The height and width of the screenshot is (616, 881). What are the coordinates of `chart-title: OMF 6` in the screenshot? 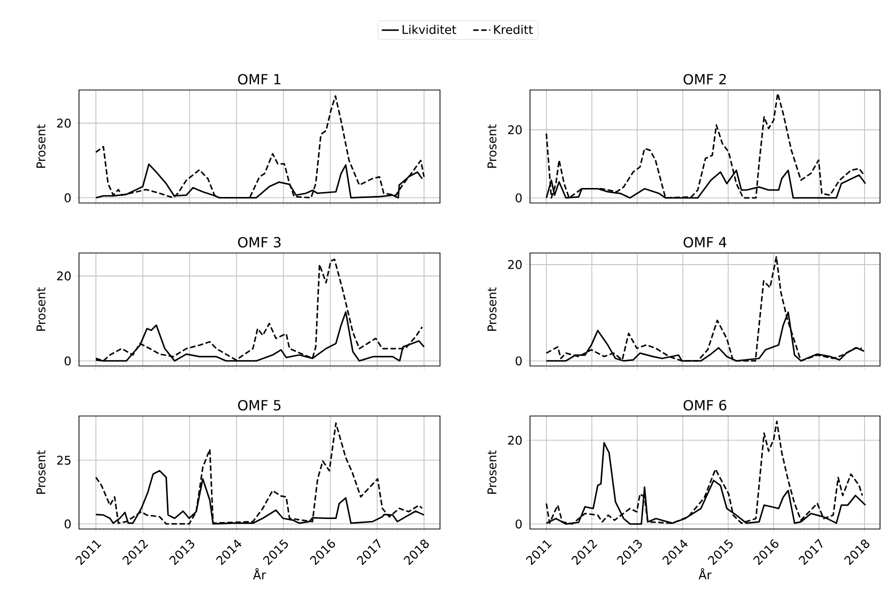 It's located at (705, 405).